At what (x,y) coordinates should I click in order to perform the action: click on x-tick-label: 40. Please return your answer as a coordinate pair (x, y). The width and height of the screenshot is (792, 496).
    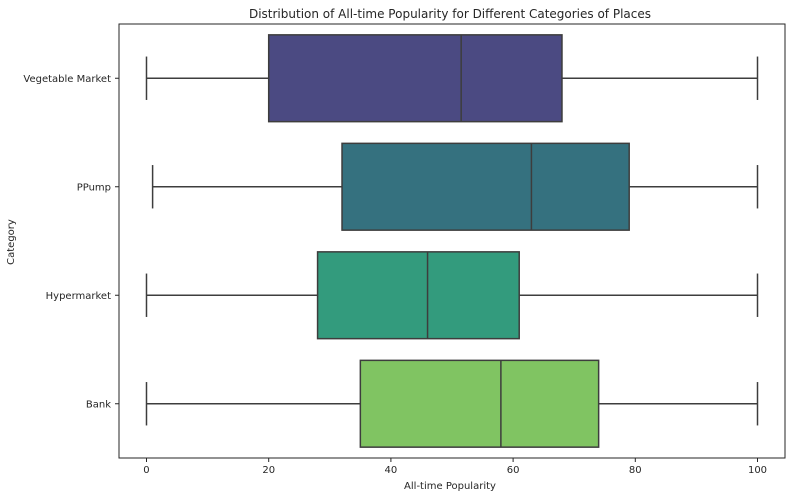
    Looking at the image, I should click on (391, 470).